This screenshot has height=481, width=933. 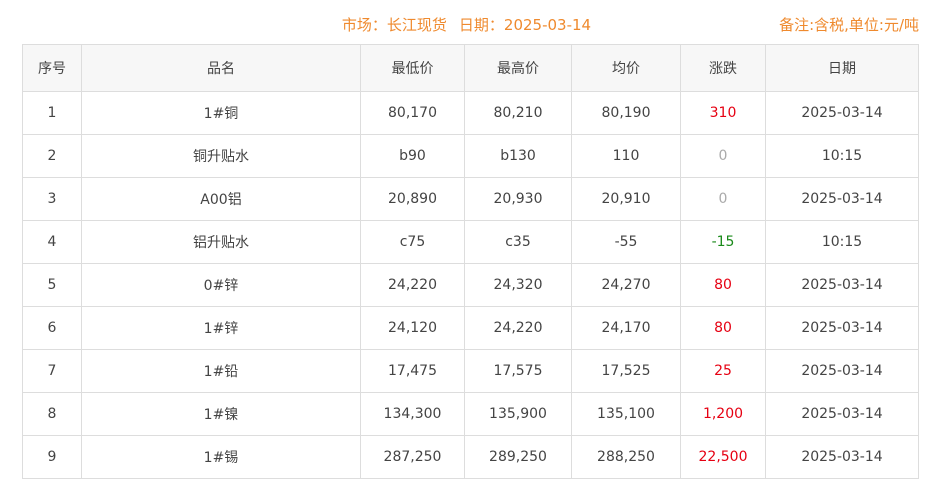 I want to click on cell-avg: 135,100, so click(x=626, y=414).